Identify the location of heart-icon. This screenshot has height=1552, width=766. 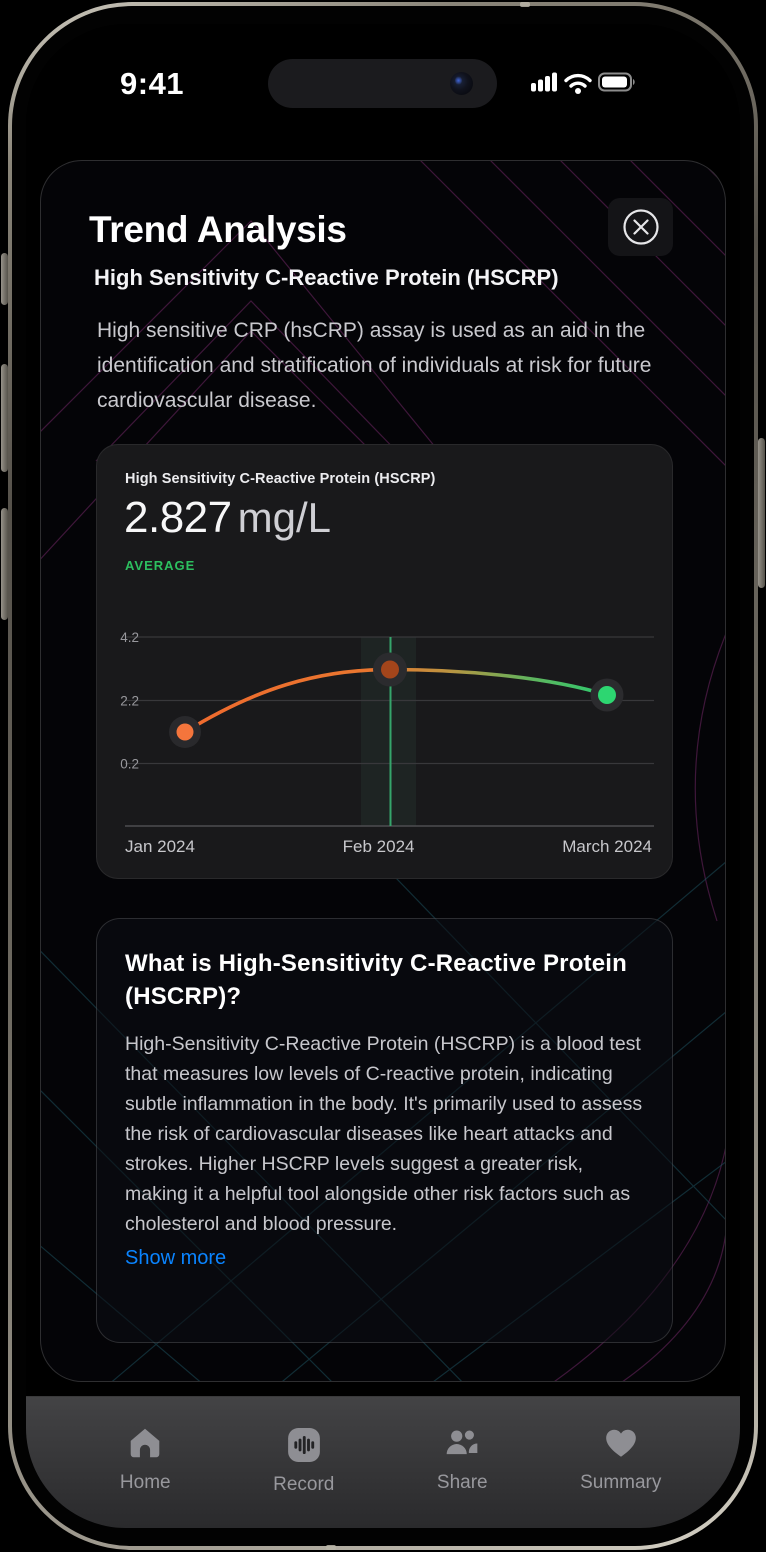
(620, 1443).